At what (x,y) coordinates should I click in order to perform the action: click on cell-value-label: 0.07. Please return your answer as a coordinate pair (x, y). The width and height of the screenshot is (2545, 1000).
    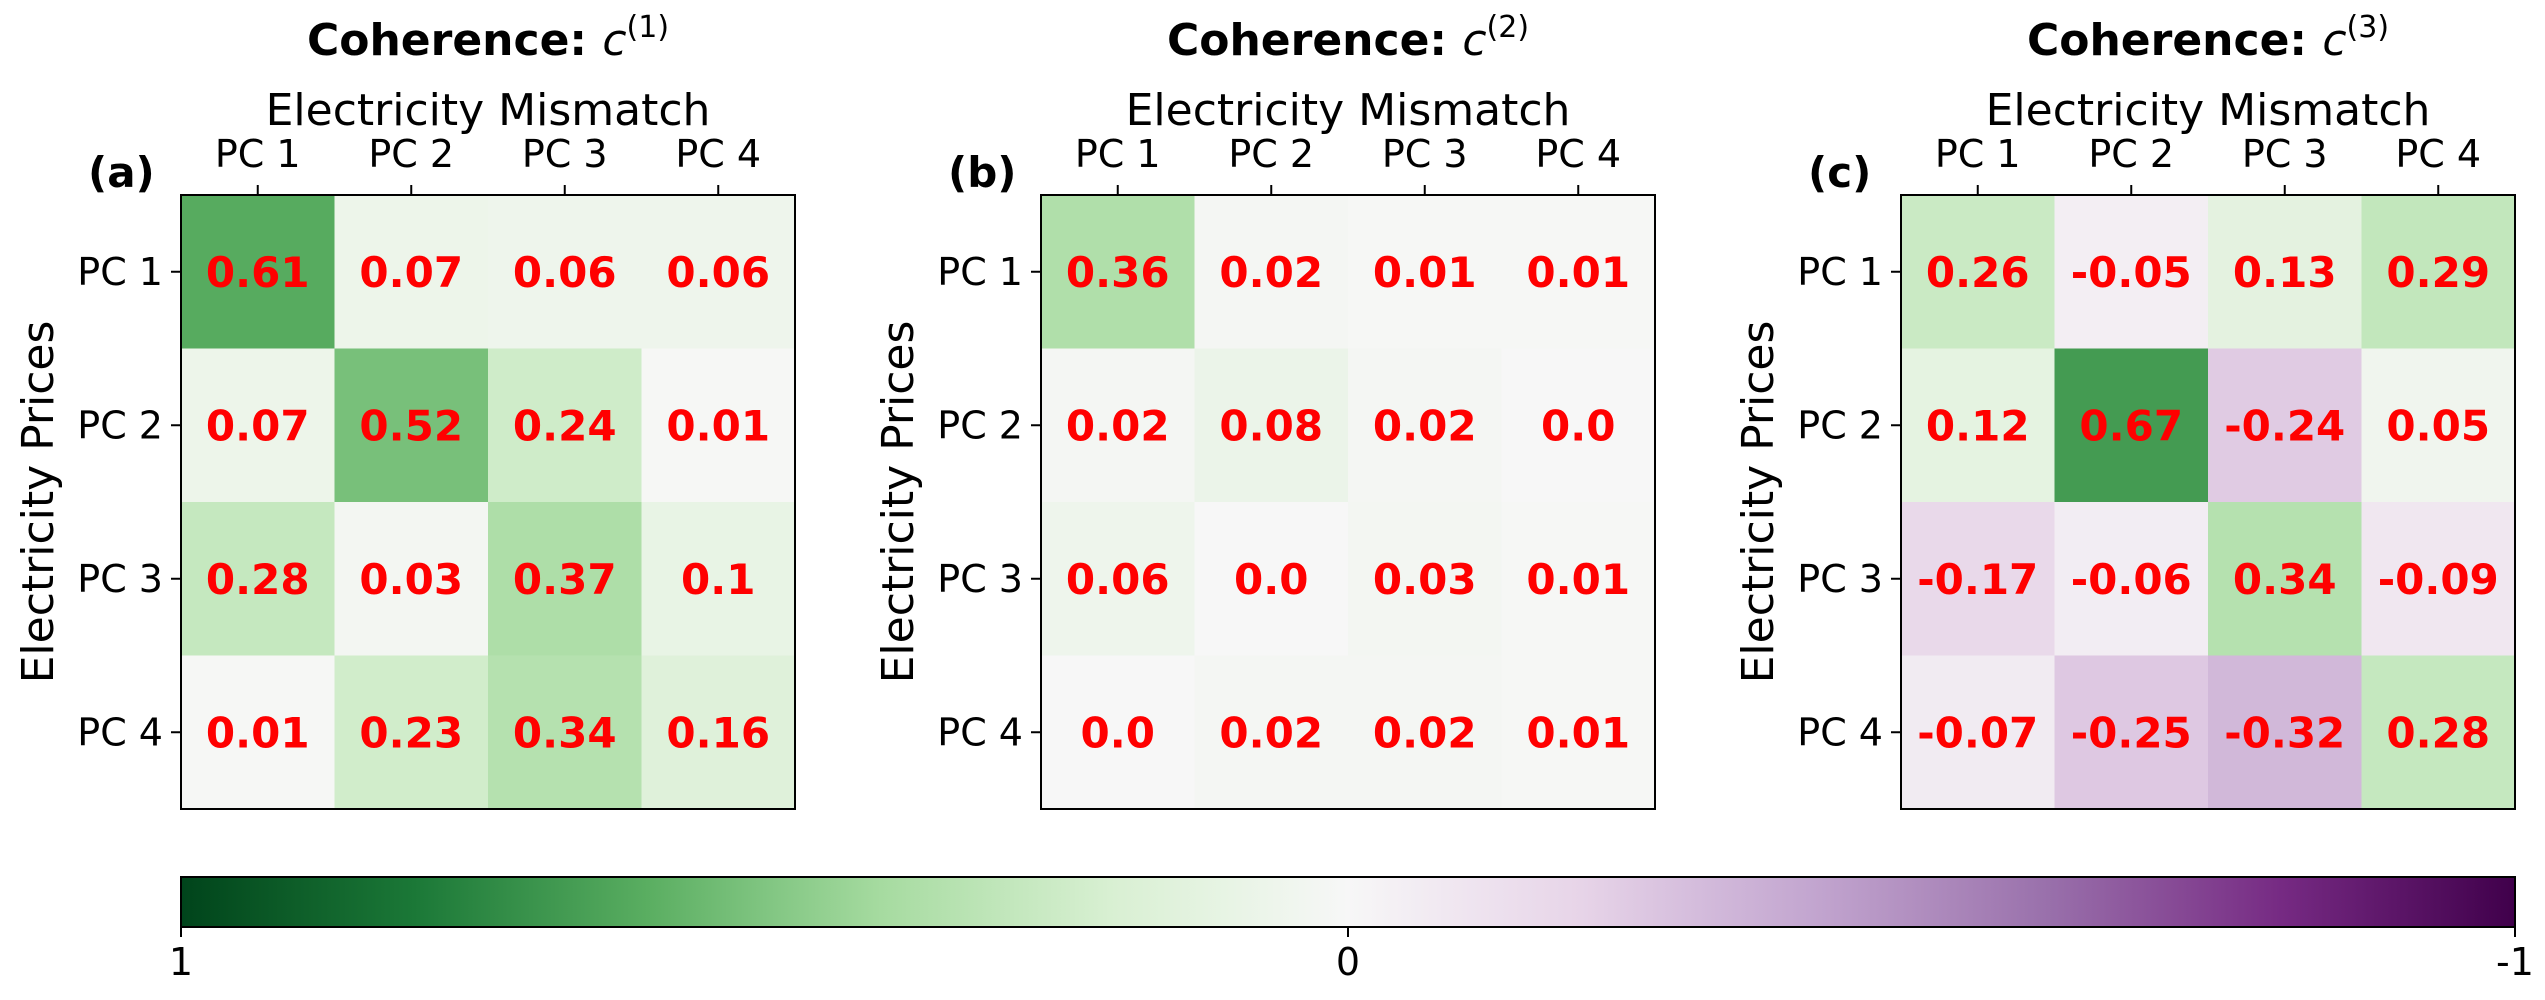
    Looking at the image, I should click on (411, 272).